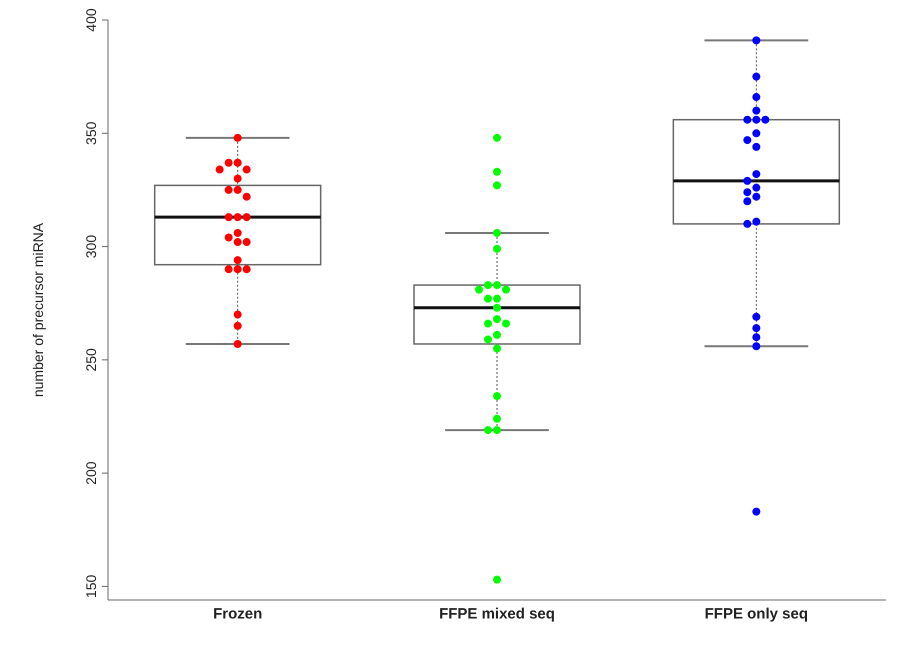 Image resolution: width=904 pixels, height=648 pixels. I want to click on y-tick-label: 300, so click(91, 246).